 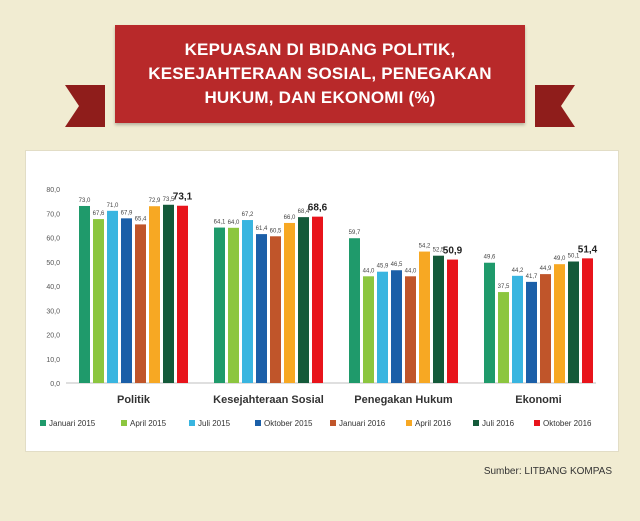 What do you see at coordinates (355, 233) in the screenshot?
I see `data-label: 59,7` at bounding box center [355, 233].